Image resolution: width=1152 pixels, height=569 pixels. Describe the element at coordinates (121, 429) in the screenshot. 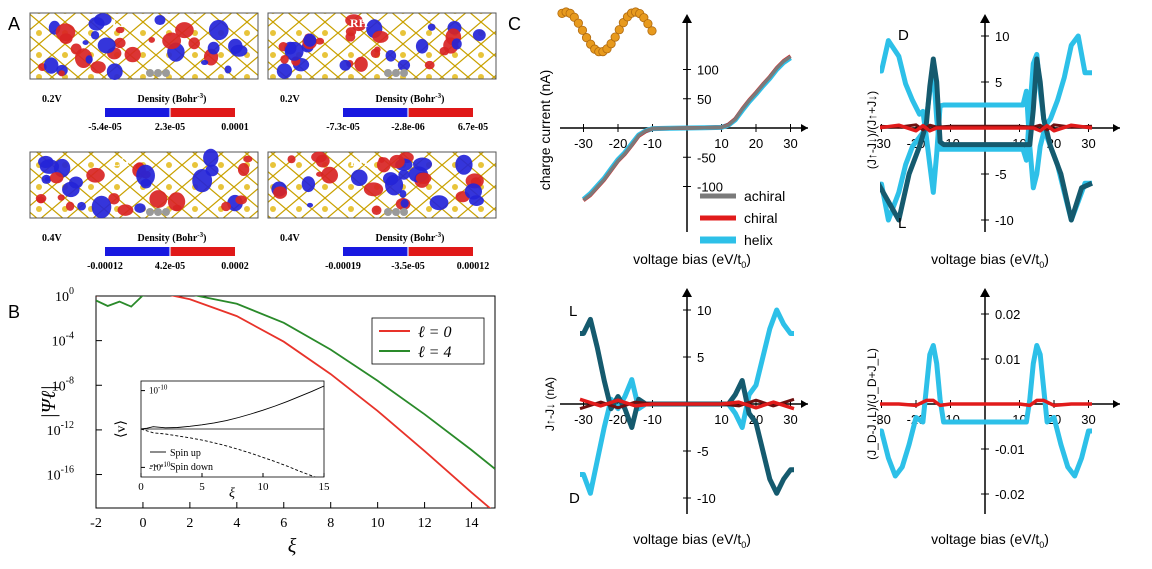

I see `inset-ylabel: ⟨v⟩` at that location.